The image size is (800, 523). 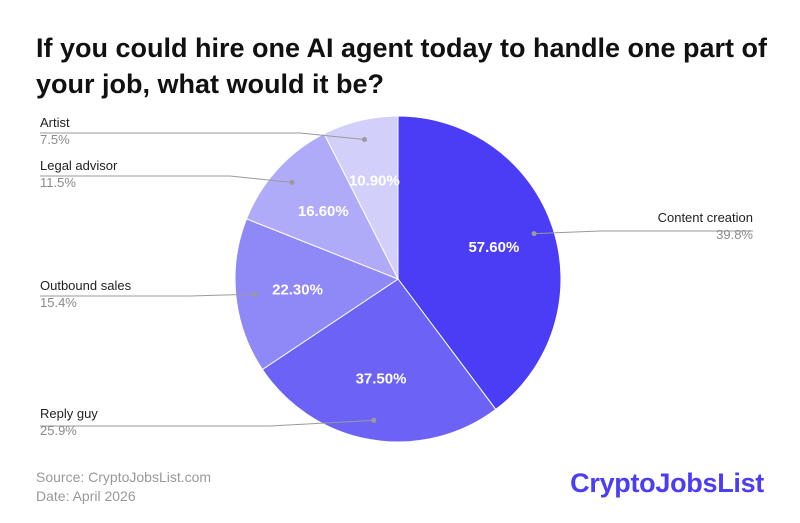 I want to click on slice-inner-label: 57.60%, so click(x=493, y=247).